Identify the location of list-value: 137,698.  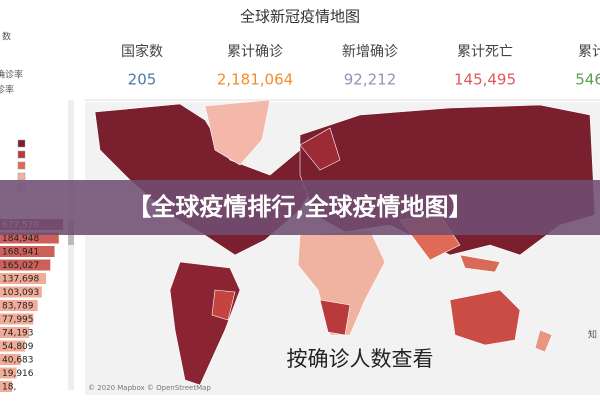
(20, 280).